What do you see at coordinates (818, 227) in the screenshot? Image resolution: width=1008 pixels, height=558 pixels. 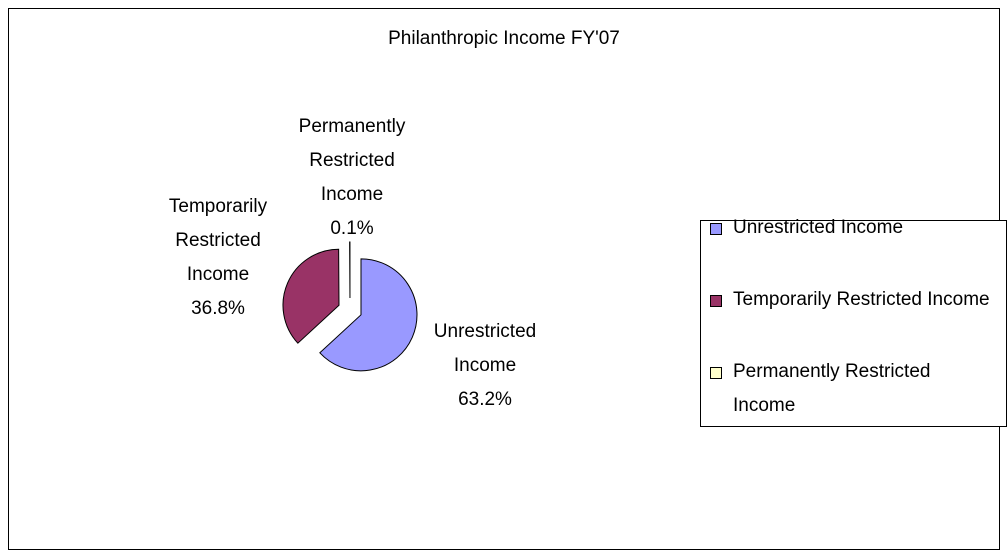 I see `legend-label: Unrestricted Income` at bounding box center [818, 227].